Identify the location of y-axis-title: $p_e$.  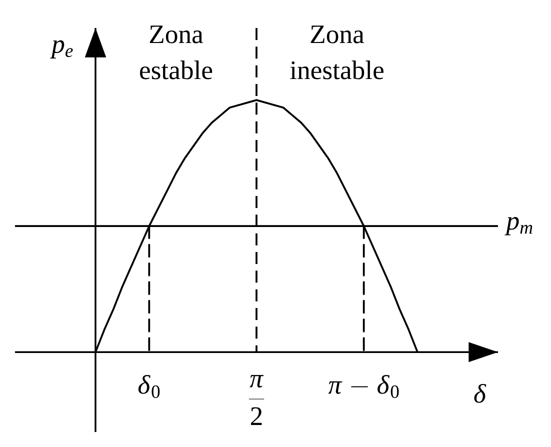
(61, 49).